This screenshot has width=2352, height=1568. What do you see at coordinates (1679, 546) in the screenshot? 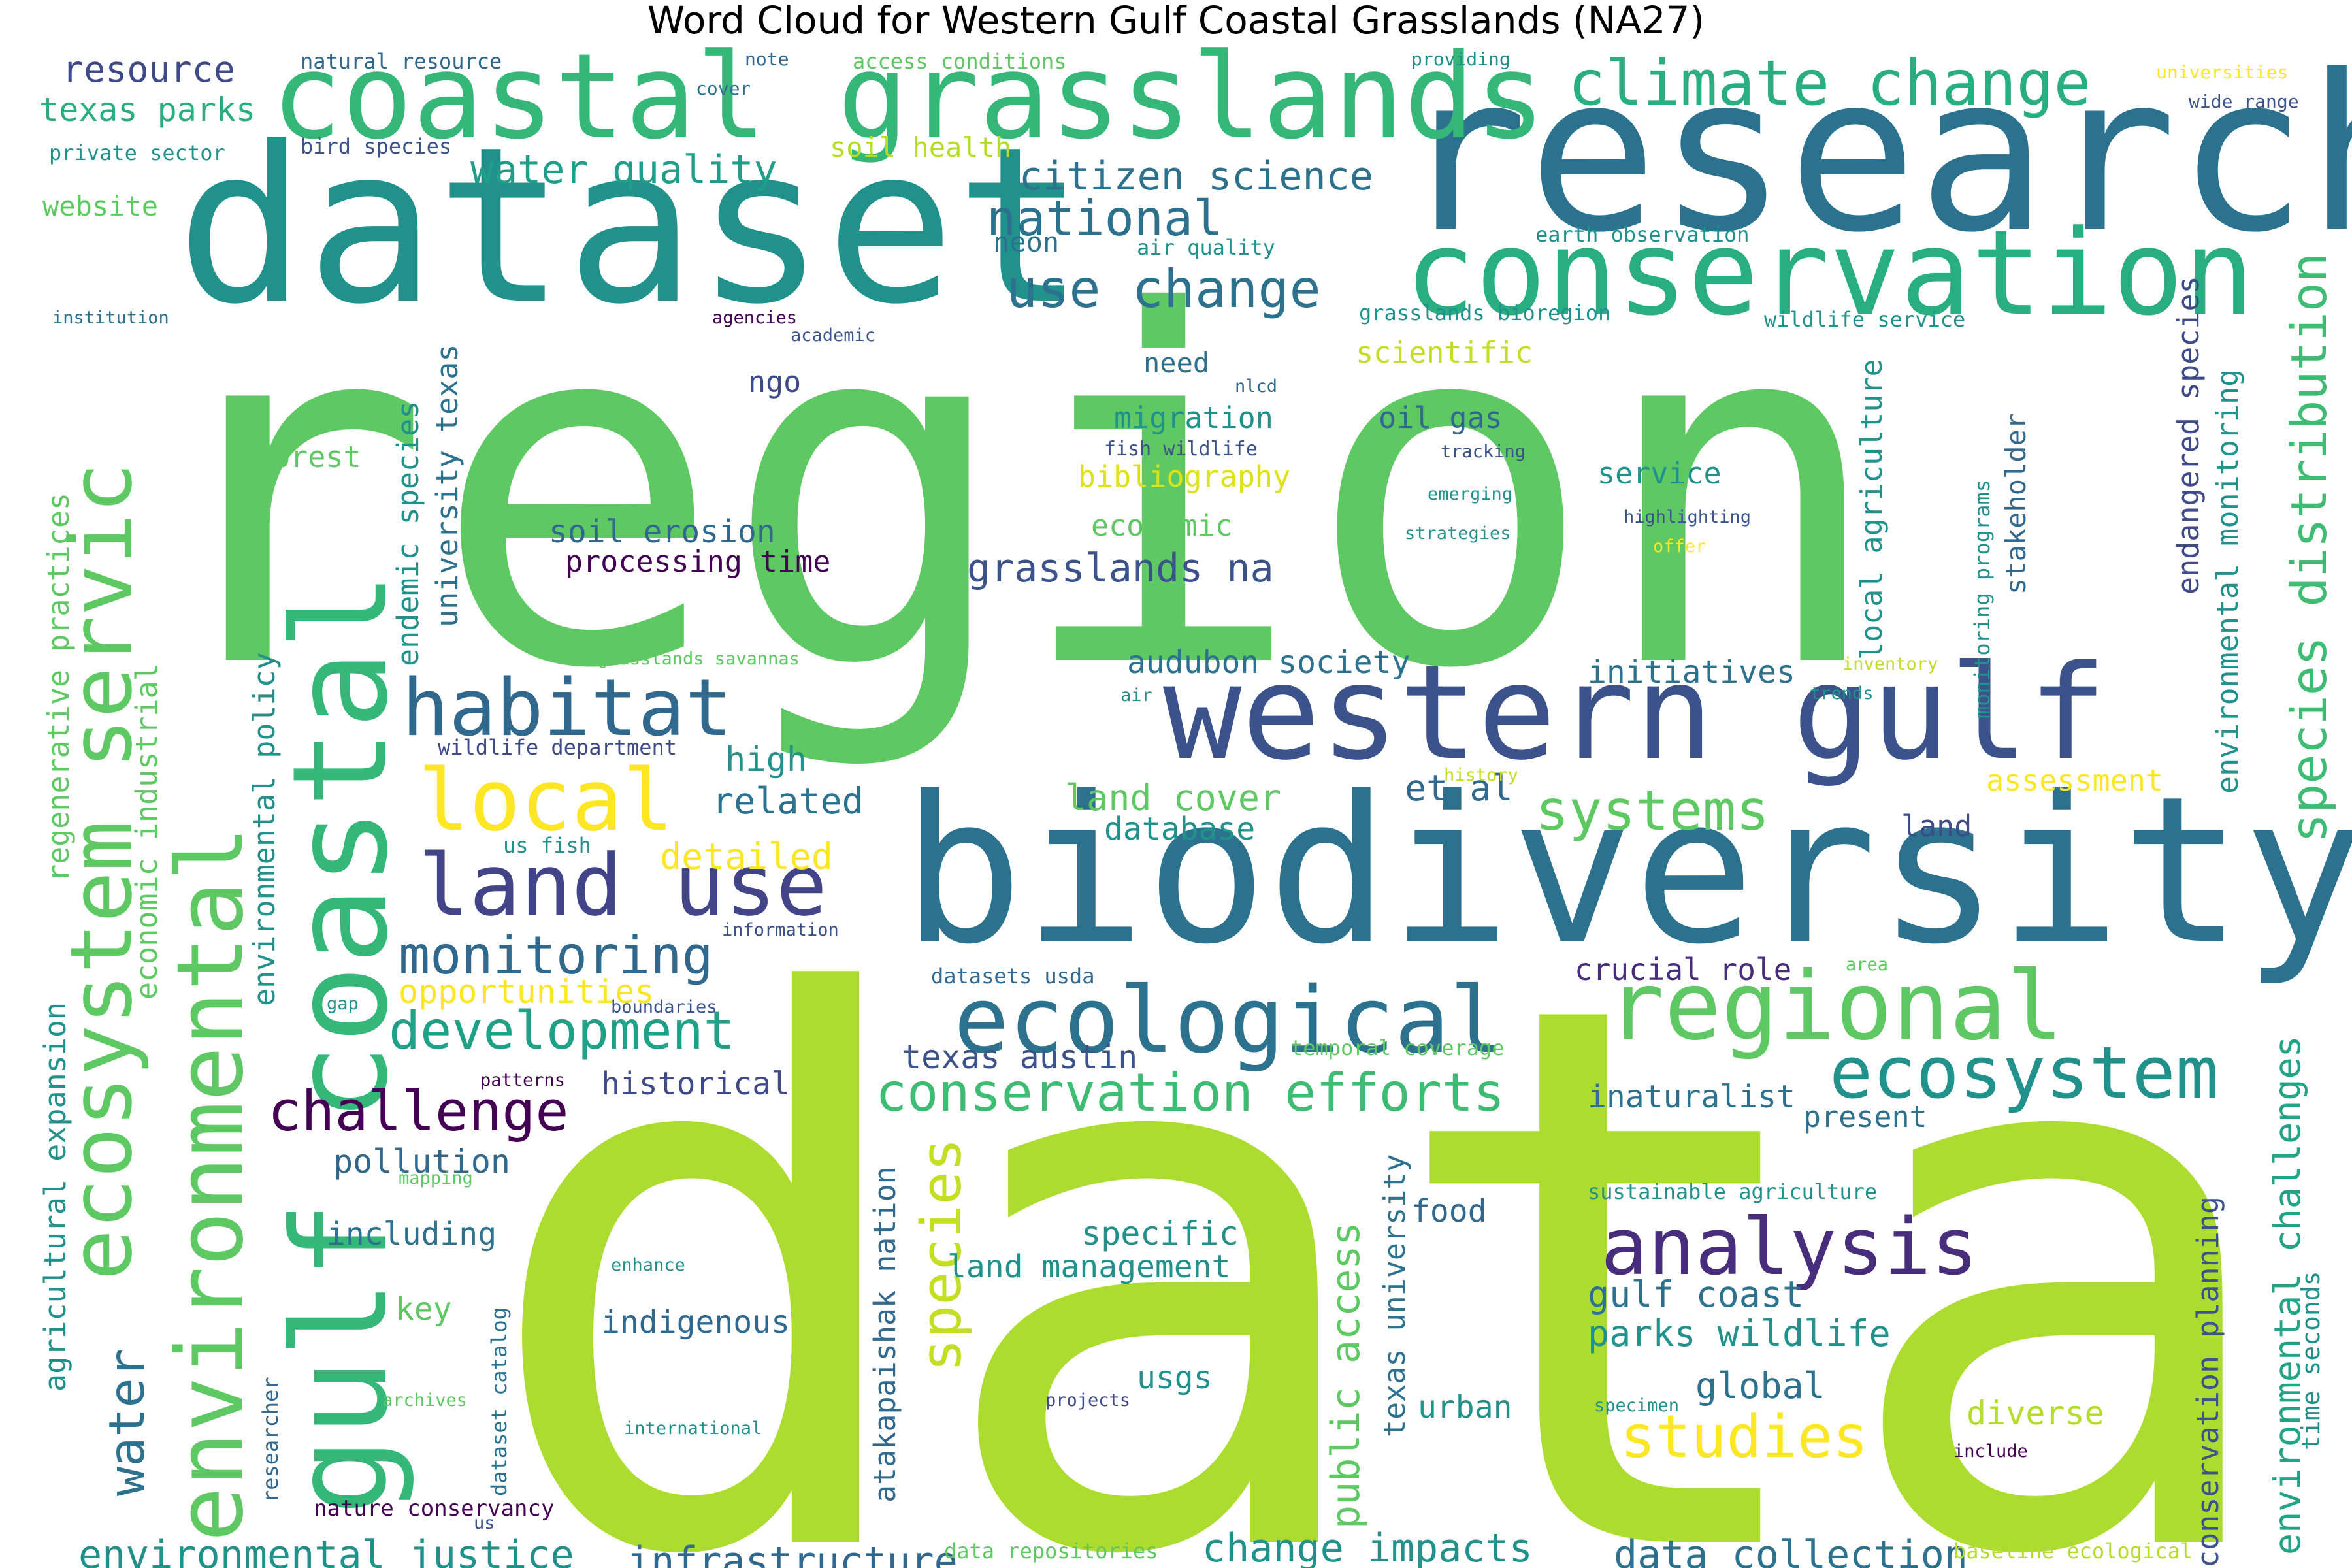
I see `word-offer: offer` at bounding box center [1679, 546].